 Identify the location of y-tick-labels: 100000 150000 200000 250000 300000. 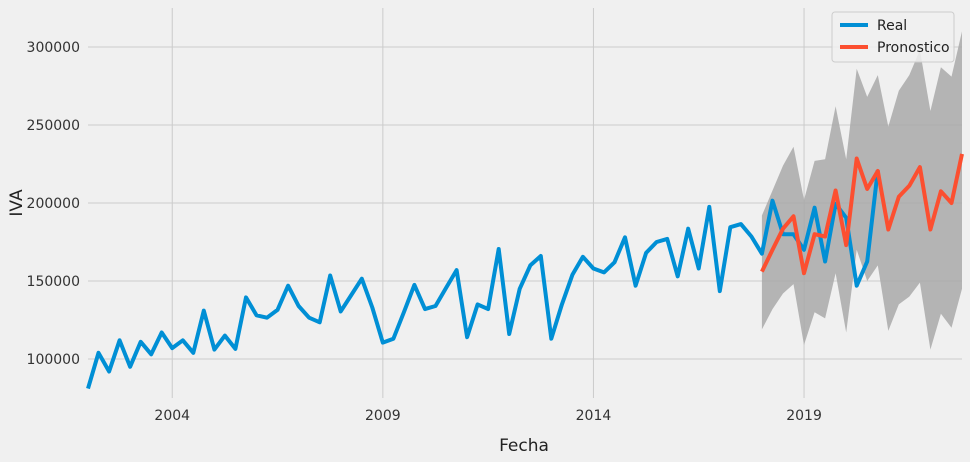
(53, 204).